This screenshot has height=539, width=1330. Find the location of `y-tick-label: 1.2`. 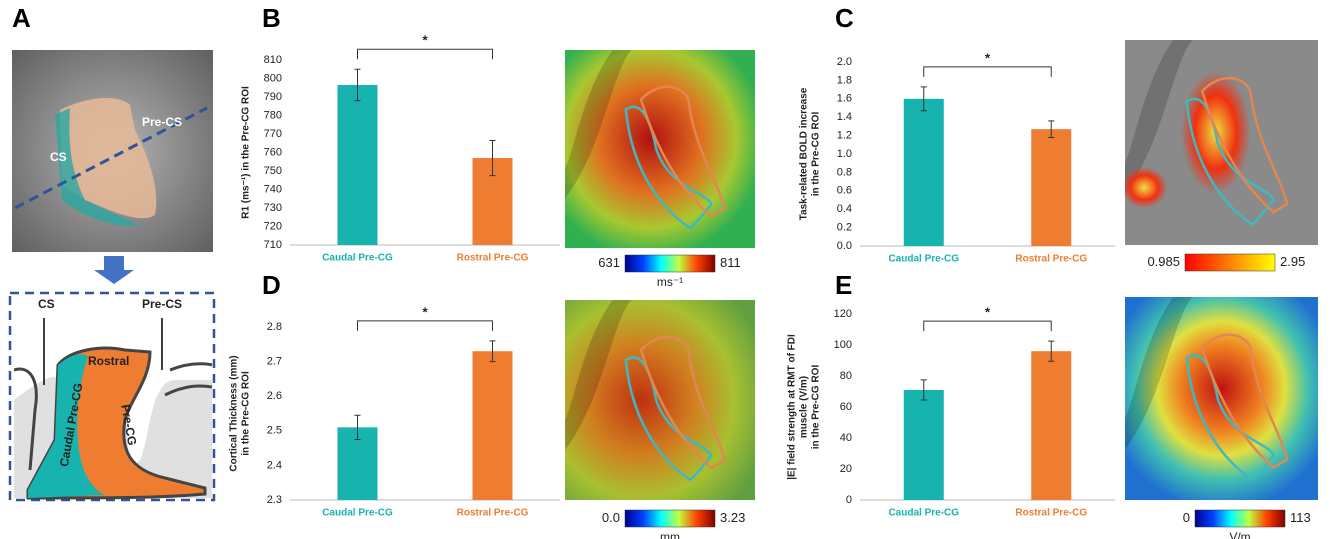

y-tick-label: 1.2 is located at coordinates (844, 136).